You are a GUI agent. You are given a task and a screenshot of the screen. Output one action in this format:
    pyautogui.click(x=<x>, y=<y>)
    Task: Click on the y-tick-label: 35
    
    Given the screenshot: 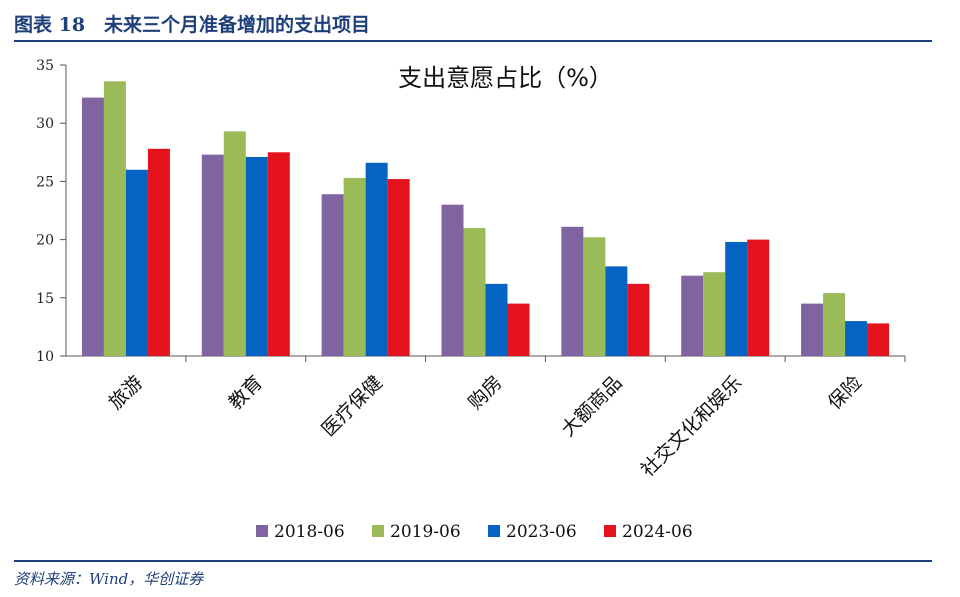 What is the action you would take?
    pyautogui.click(x=45, y=66)
    